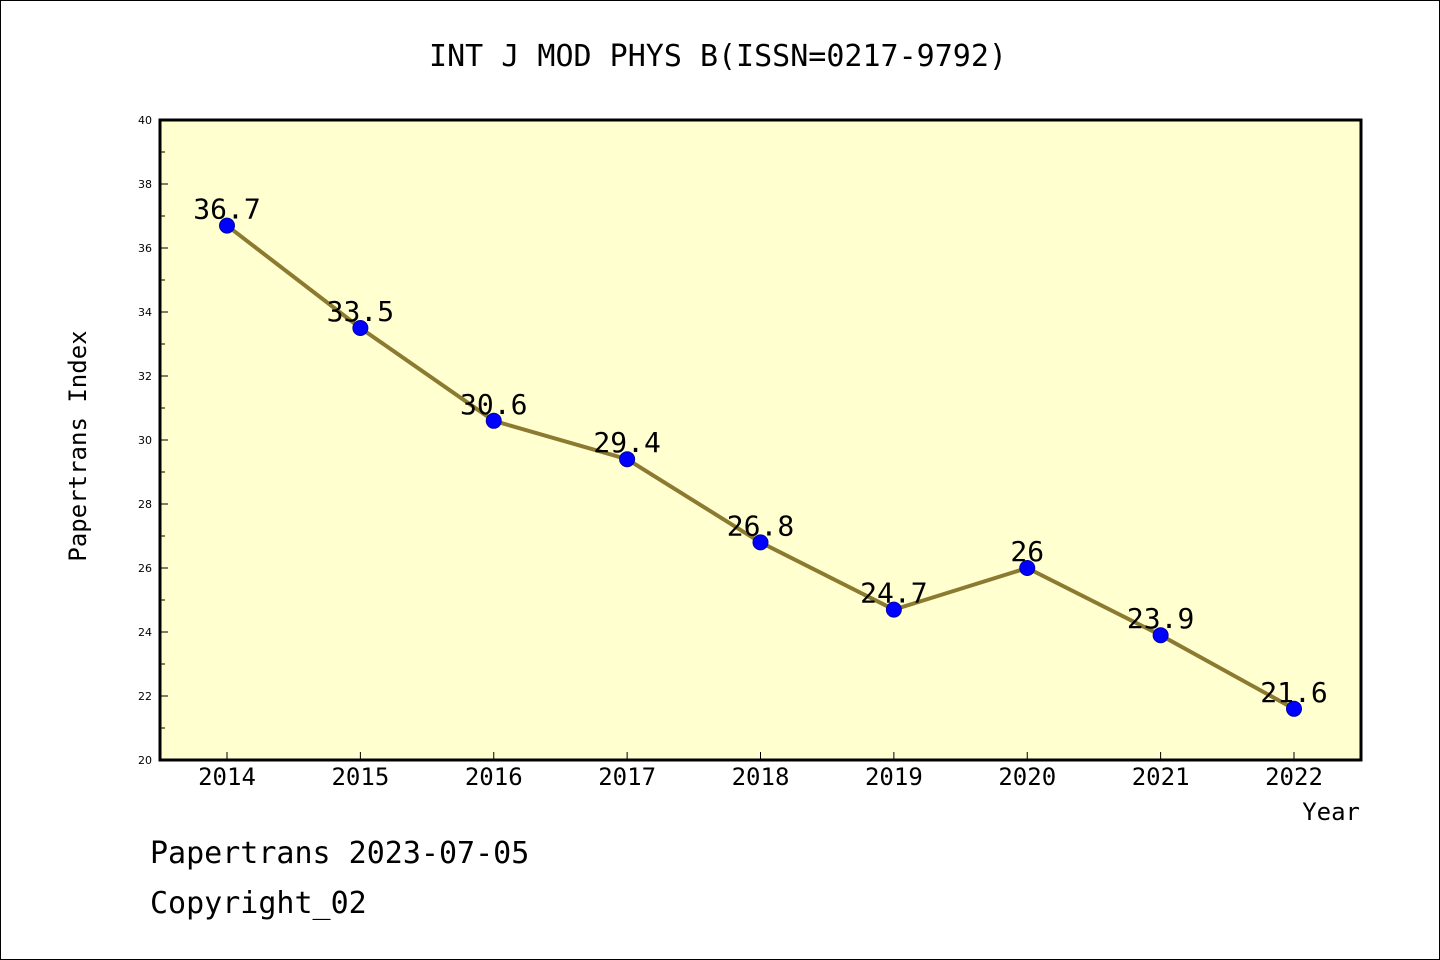 The height and width of the screenshot is (960, 1440). I want to click on x-tick-label: 2014, so click(227, 777).